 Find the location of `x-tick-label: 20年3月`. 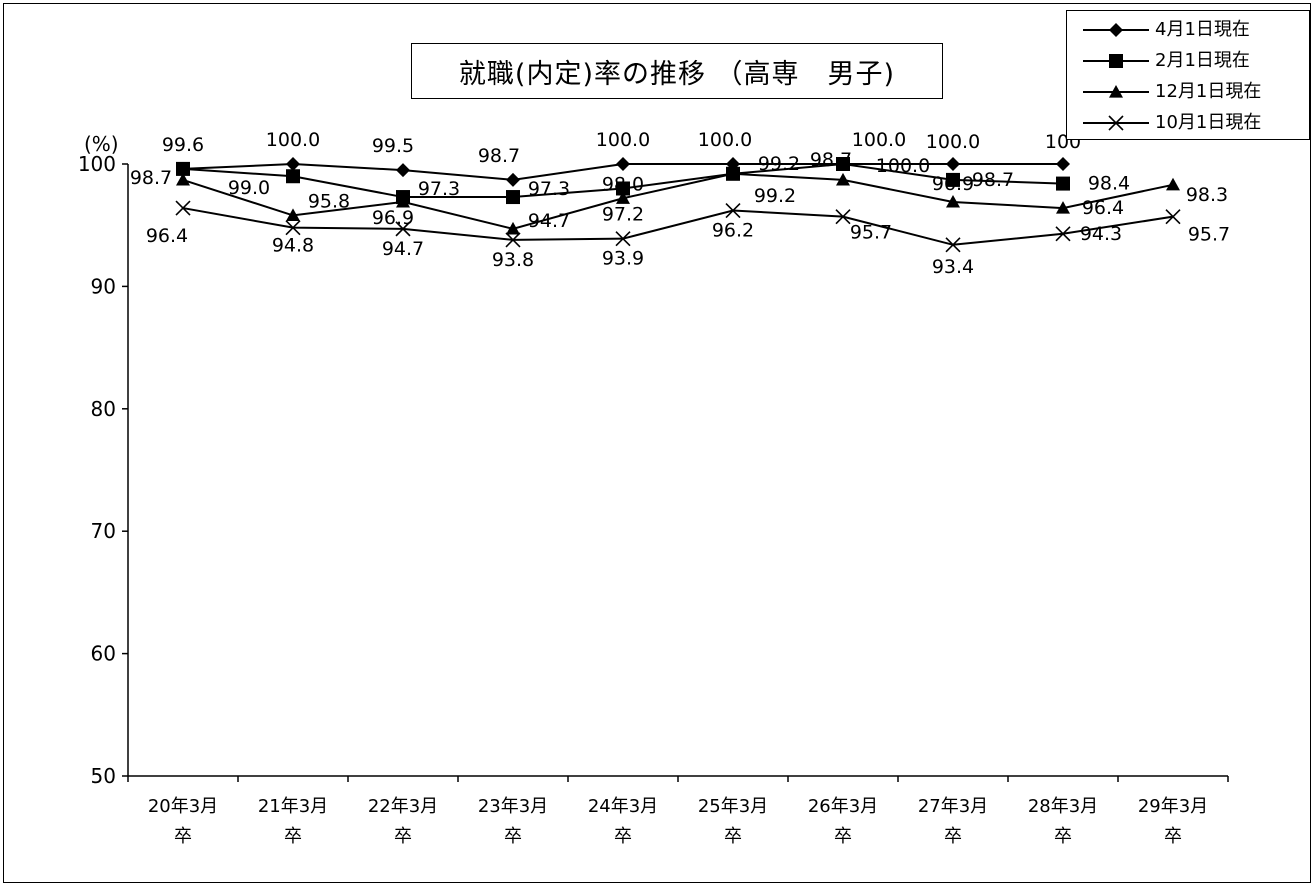

x-tick-label: 20年3月 is located at coordinates (183, 806).